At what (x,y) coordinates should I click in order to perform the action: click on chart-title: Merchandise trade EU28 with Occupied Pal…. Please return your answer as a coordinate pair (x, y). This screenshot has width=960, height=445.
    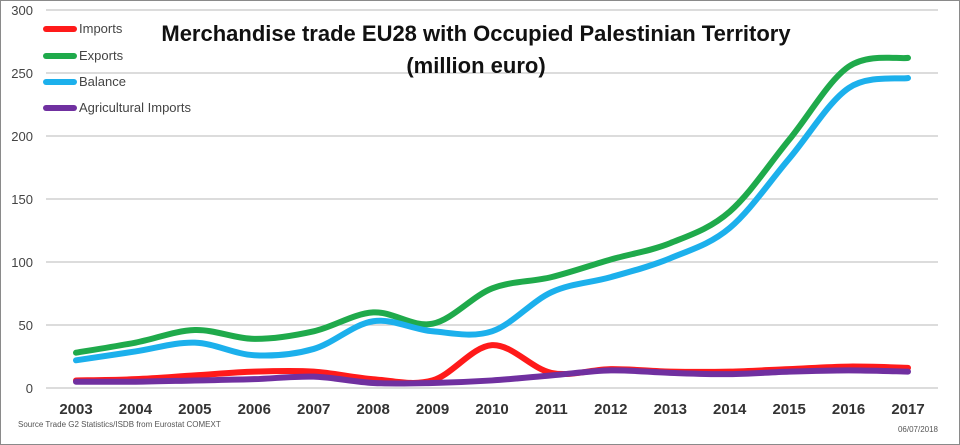
    Looking at the image, I should click on (476, 33).